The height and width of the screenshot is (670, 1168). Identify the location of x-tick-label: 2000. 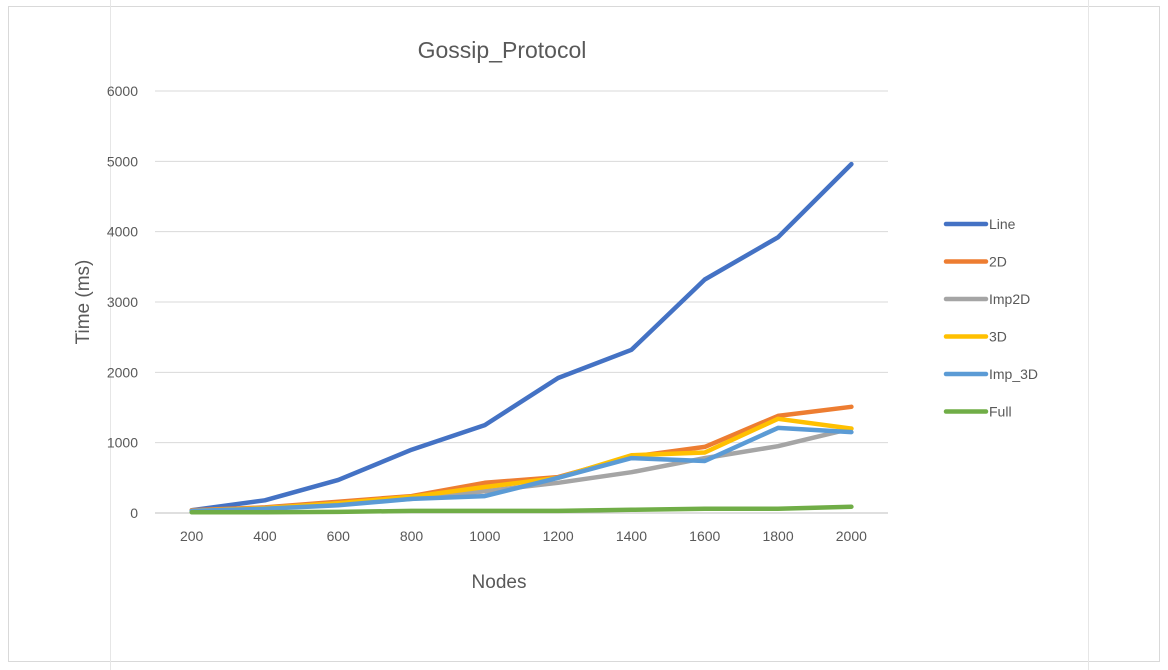
(851, 536).